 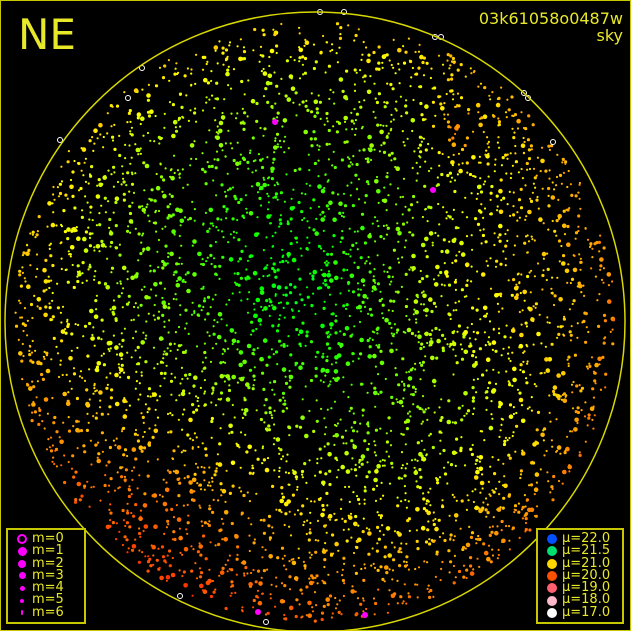 I want to click on planet-marker, so click(x=258, y=612).